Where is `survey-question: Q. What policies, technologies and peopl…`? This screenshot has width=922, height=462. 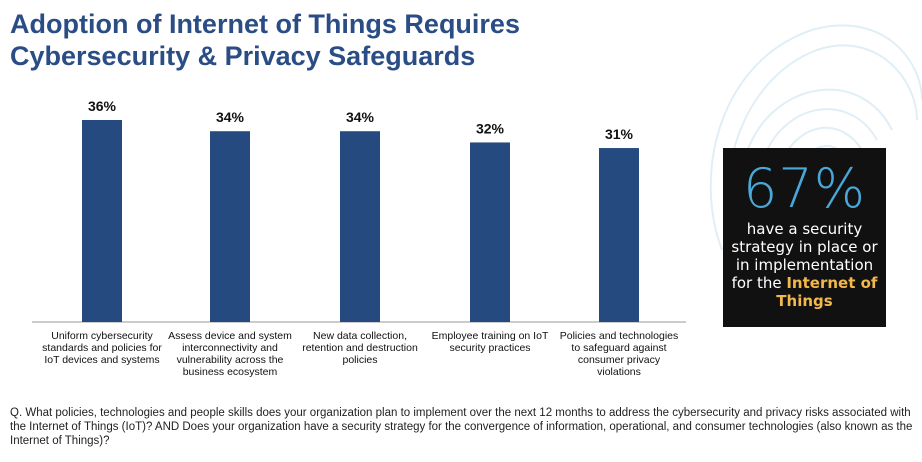
survey-question: Q. What policies, technologies and peopl… is located at coordinates (461, 427).